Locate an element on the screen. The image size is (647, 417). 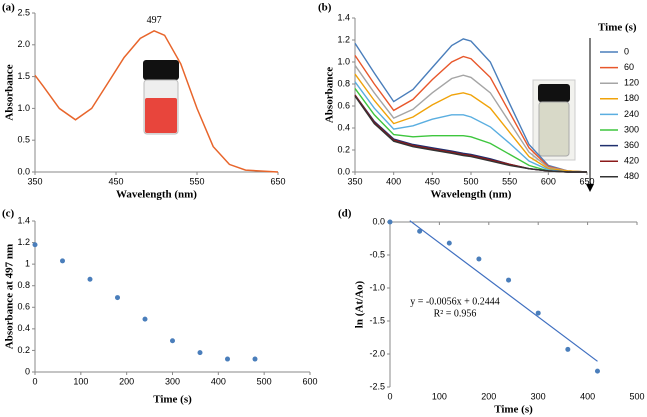
legend-label: 240 is located at coordinates (631, 114).